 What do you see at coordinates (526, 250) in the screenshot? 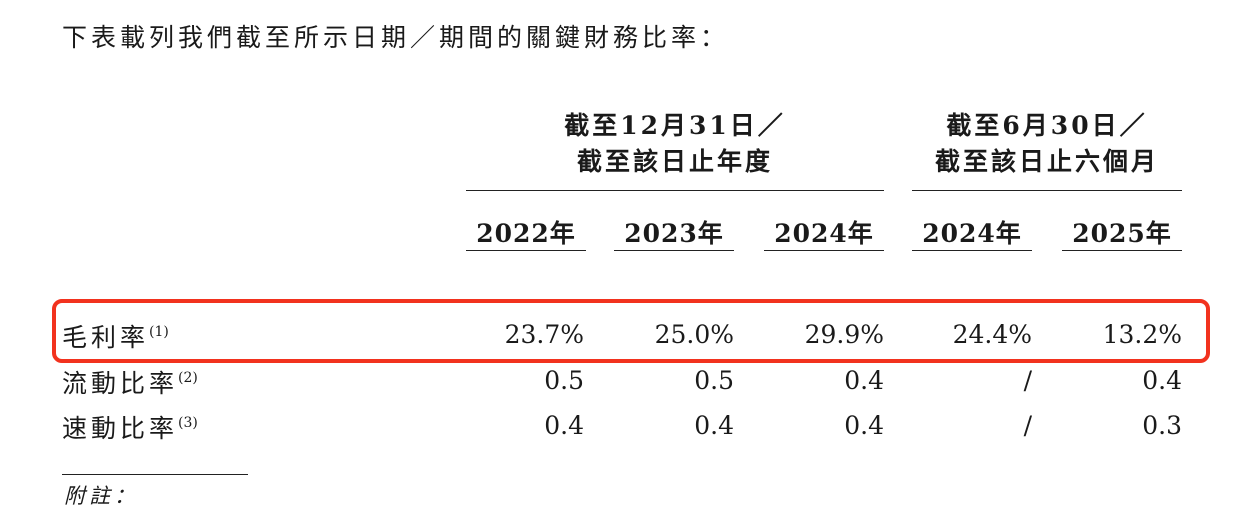
I see `year-rule-2022` at bounding box center [526, 250].